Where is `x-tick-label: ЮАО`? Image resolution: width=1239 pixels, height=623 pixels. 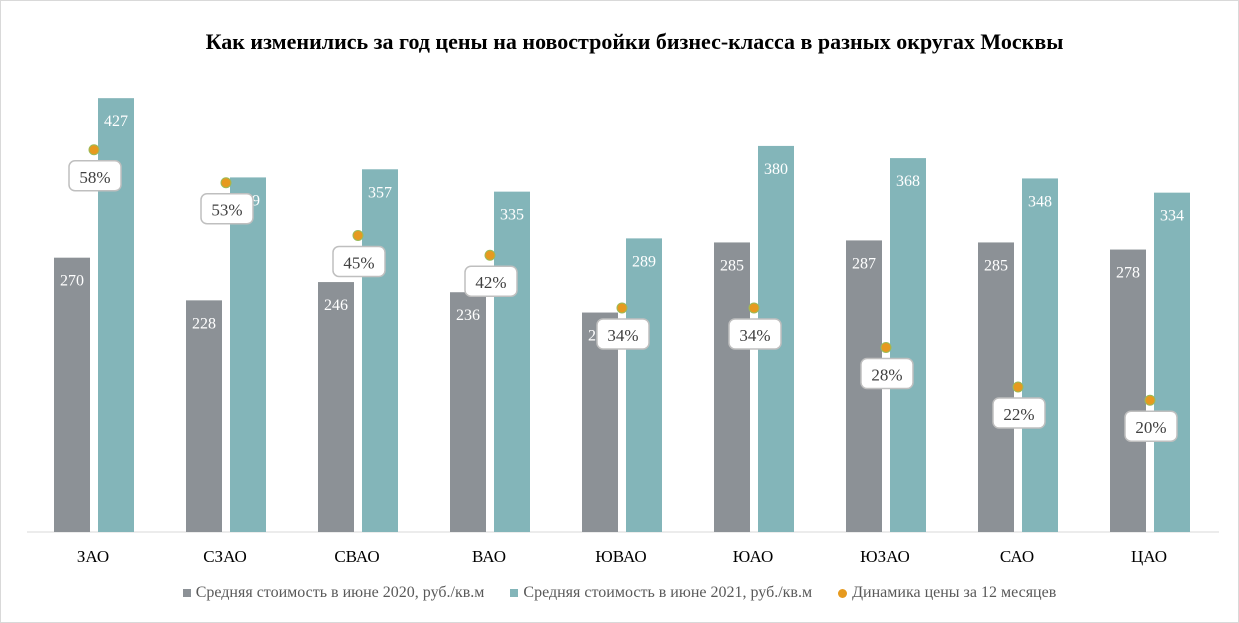
x-tick-label: ЮАО is located at coordinates (753, 556).